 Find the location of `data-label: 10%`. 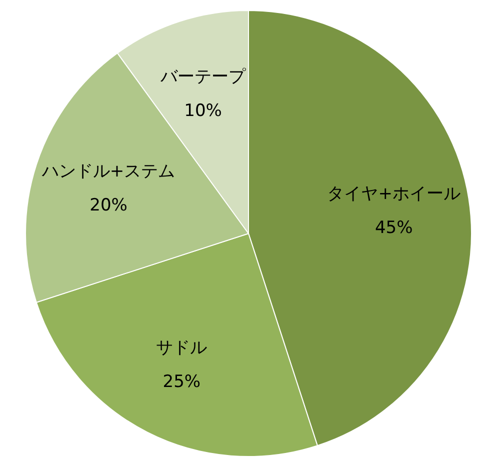

data-label: 10% is located at coordinates (203, 110).